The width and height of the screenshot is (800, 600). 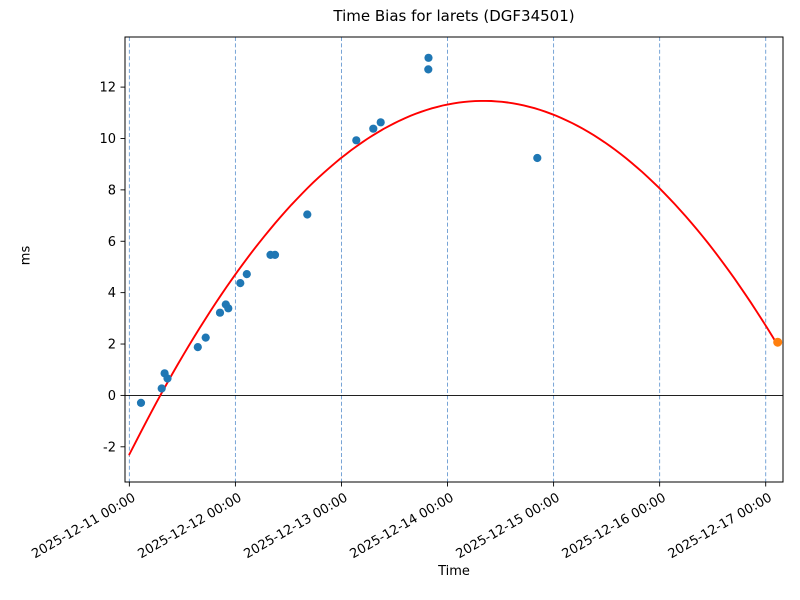 What do you see at coordinates (109, 447) in the screenshot?
I see `y-tick-label: -2` at bounding box center [109, 447].